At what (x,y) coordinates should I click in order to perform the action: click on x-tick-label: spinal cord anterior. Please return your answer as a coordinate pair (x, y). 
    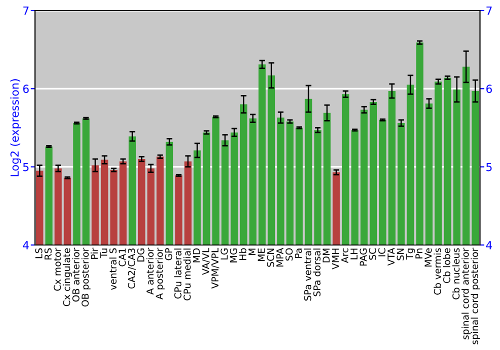
    Looking at the image, I should click on (466, 294).